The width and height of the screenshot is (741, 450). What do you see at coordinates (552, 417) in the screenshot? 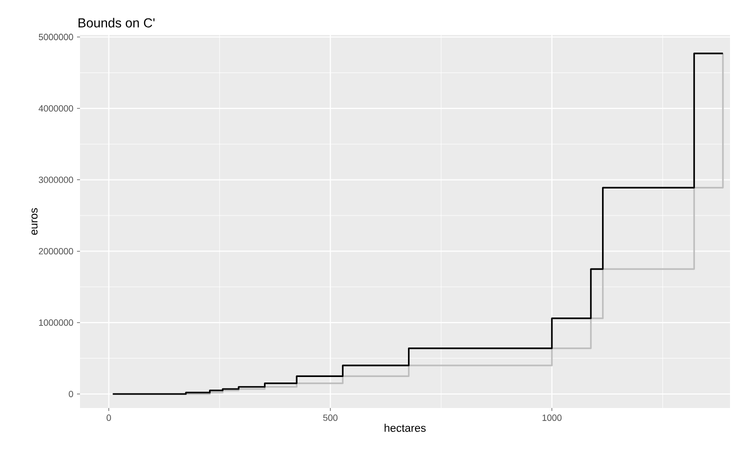
I see `x-tick-label: 1000` at bounding box center [552, 417].